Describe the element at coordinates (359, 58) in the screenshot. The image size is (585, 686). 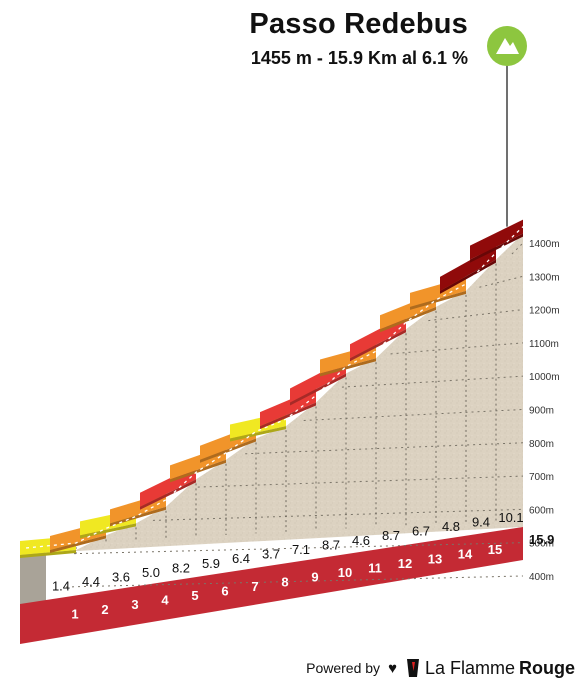
I see `page-subtitle: 1455 m - 15.9 Km al 6.1 %` at that location.